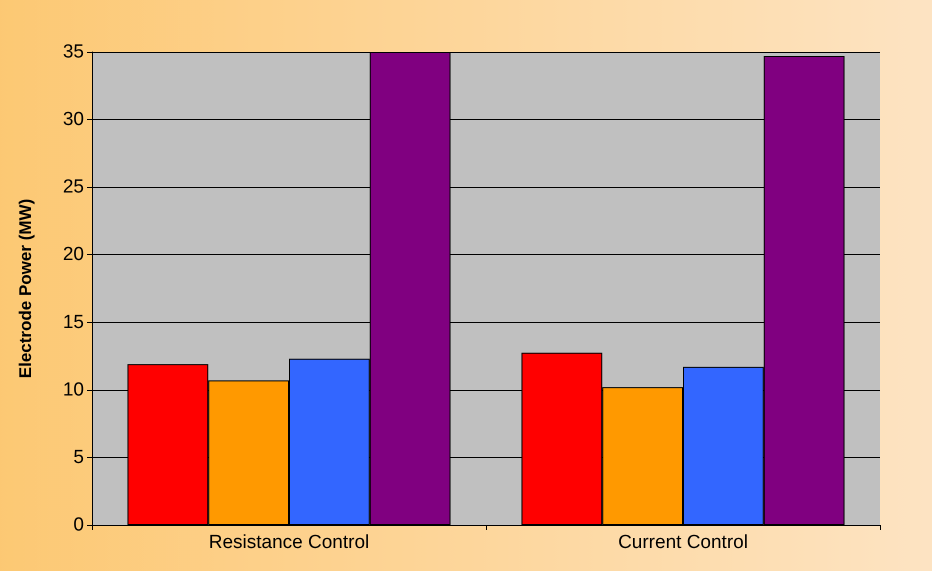 Image resolution: width=932 pixels, height=571 pixels. I want to click on y-tick-label: 5, so click(78, 457).